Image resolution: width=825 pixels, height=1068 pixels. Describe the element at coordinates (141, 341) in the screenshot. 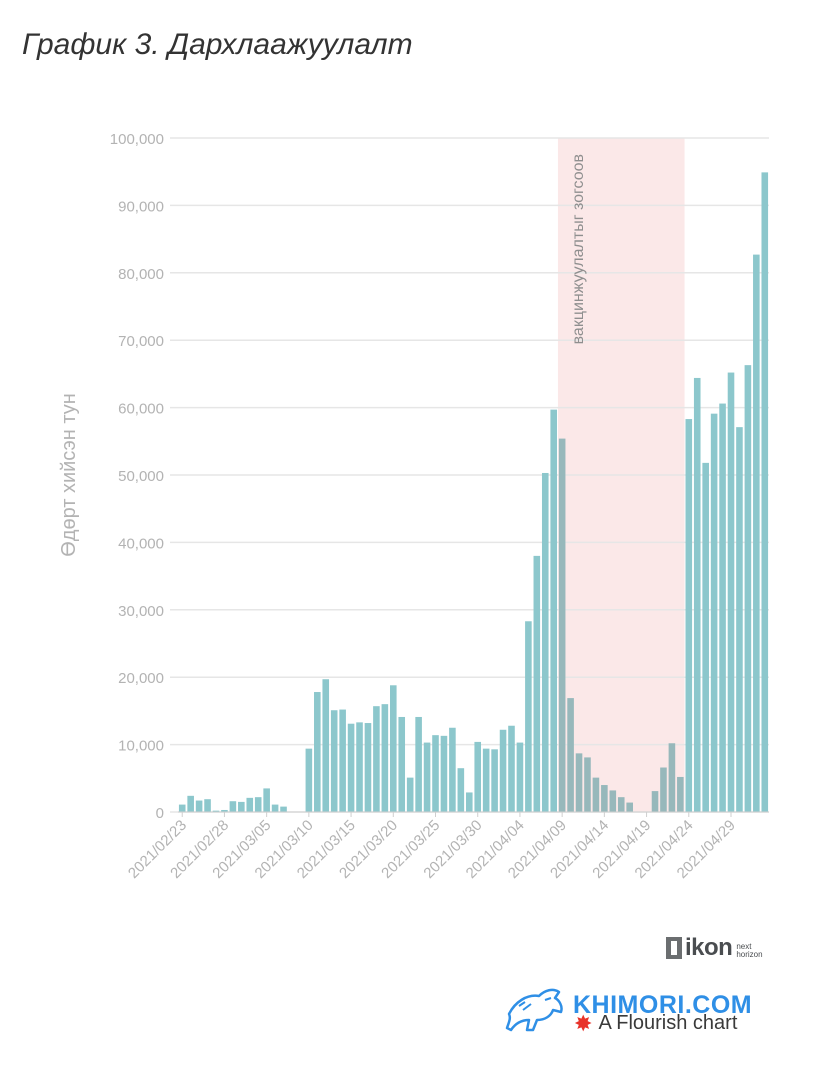

I see `y-tick-label: 70,000` at that location.